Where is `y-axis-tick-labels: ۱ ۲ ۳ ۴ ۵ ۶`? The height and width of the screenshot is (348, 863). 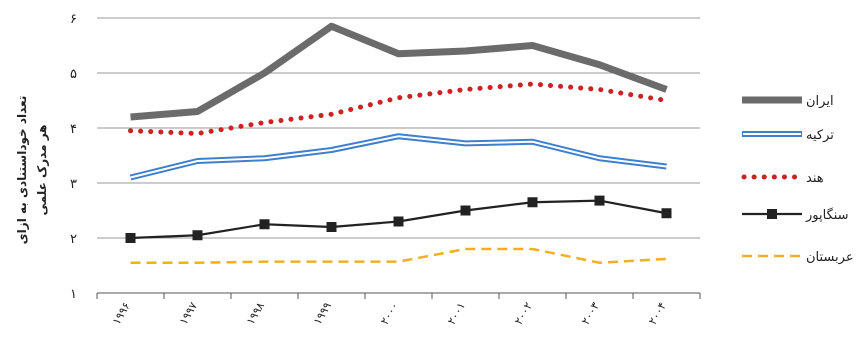
y-axis-tick-labels: ۱ ۲ ۳ ۴ ۵ ۶ is located at coordinates (73, 157).